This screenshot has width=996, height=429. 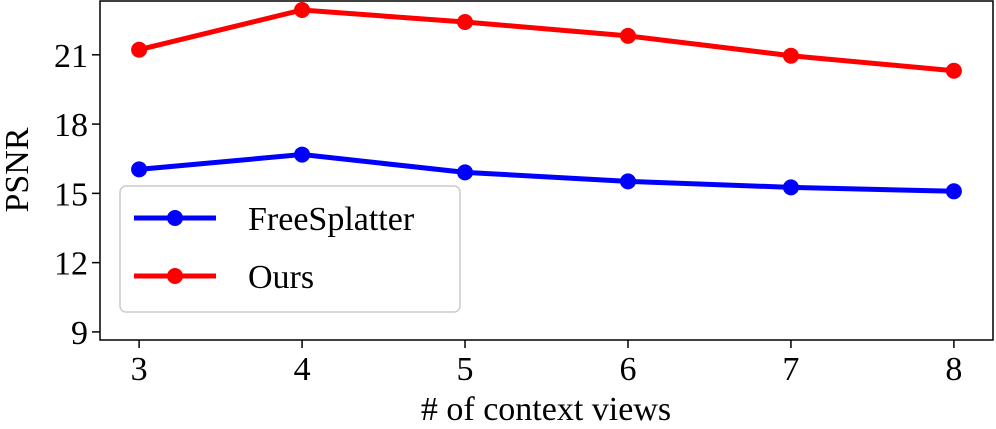 What do you see at coordinates (18, 169) in the screenshot?
I see `y-axis-label: PSNR` at bounding box center [18, 169].